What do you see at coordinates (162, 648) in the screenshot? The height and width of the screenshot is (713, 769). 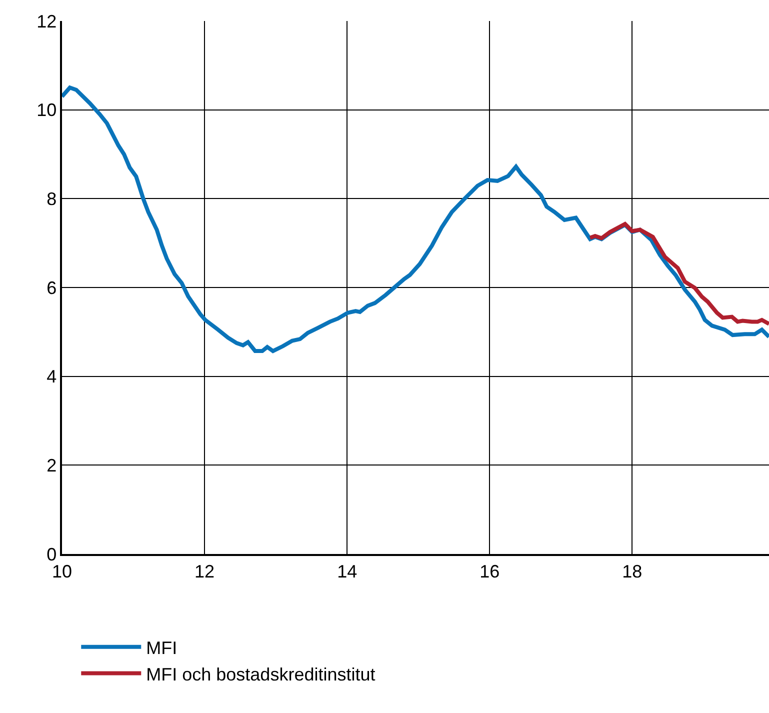 I see `legend-label: MFI` at bounding box center [162, 648].